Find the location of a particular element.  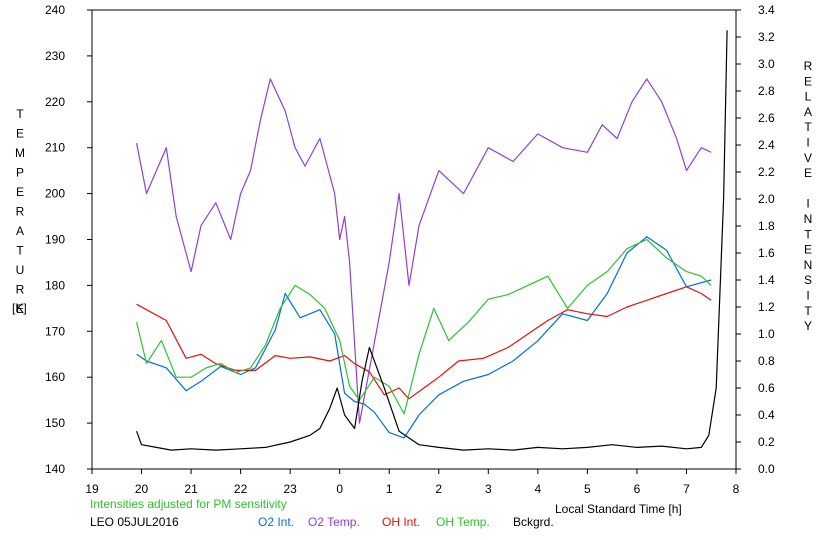

y-left-title-letter: A is located at coordinates (20, 231).